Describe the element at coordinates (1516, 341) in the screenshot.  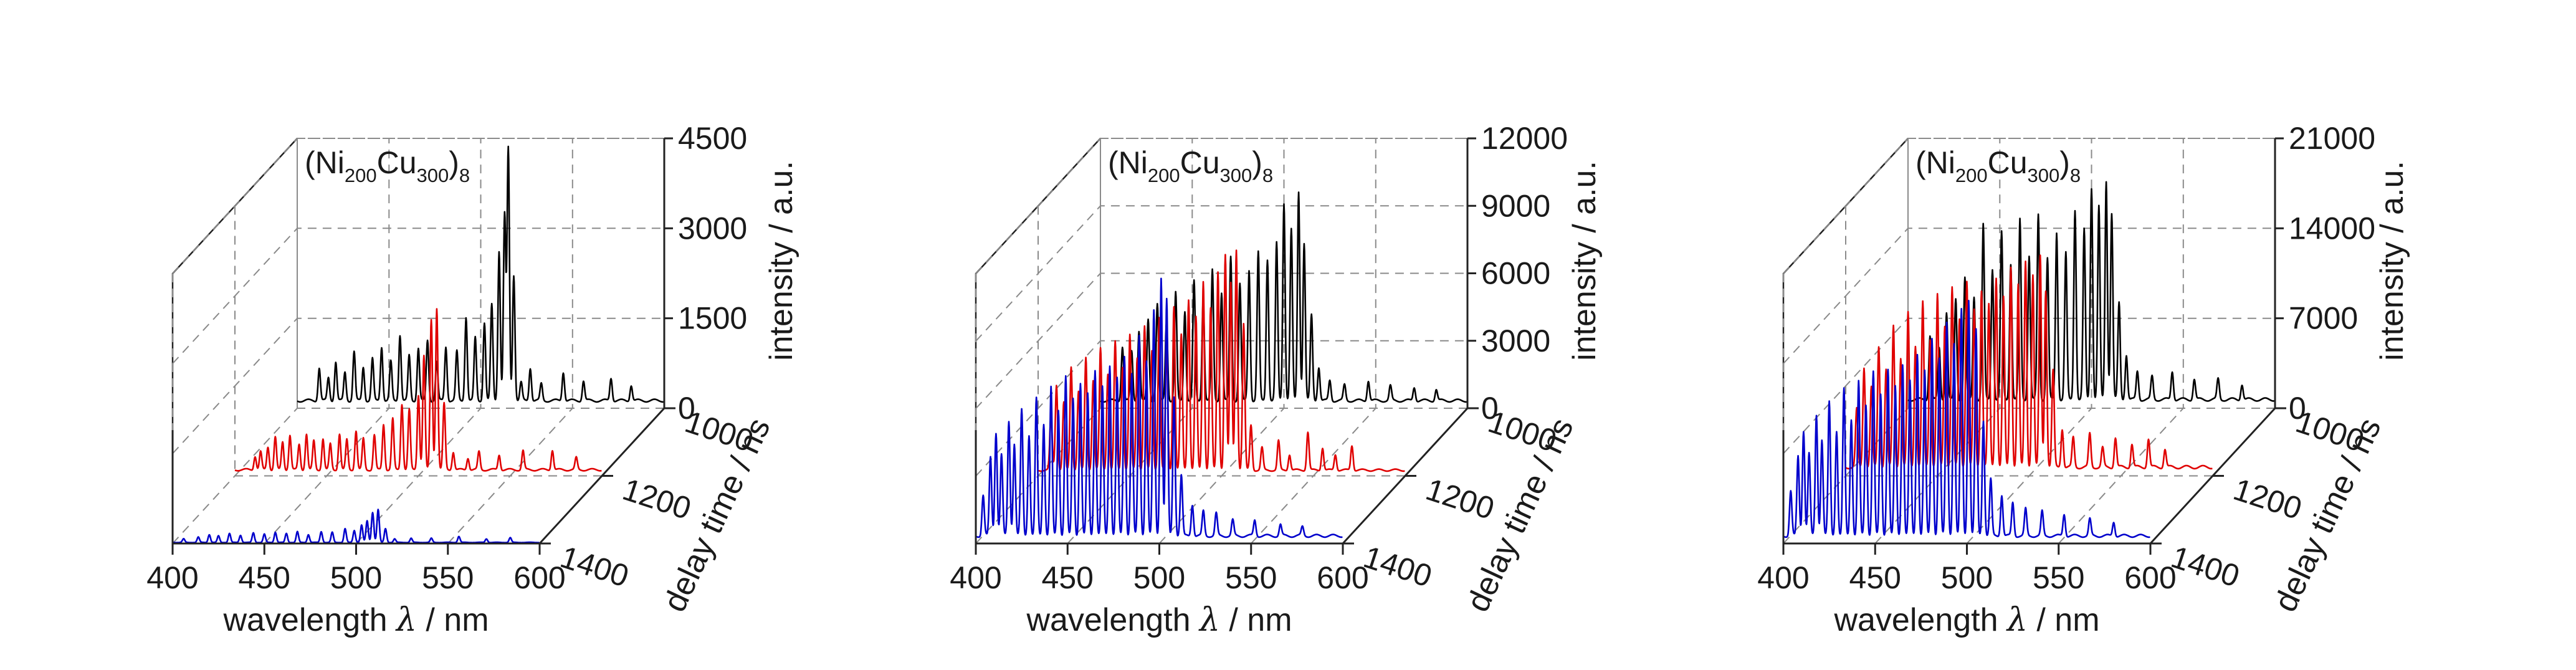
I see `z-tick-label: 3000` at that location.